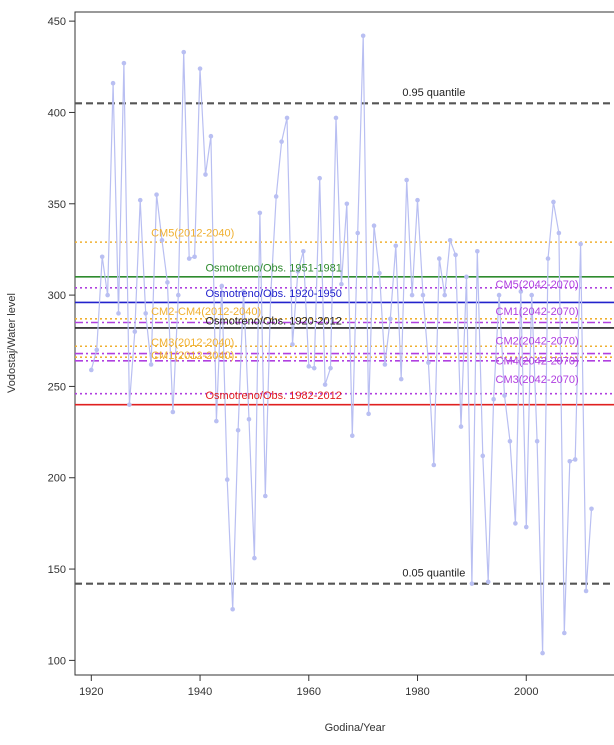 This screenshot has width=614, height=745. Describe the element at coordinates (200, 692) in the screenshot. I see `x-tick-label: 1940` at that location.